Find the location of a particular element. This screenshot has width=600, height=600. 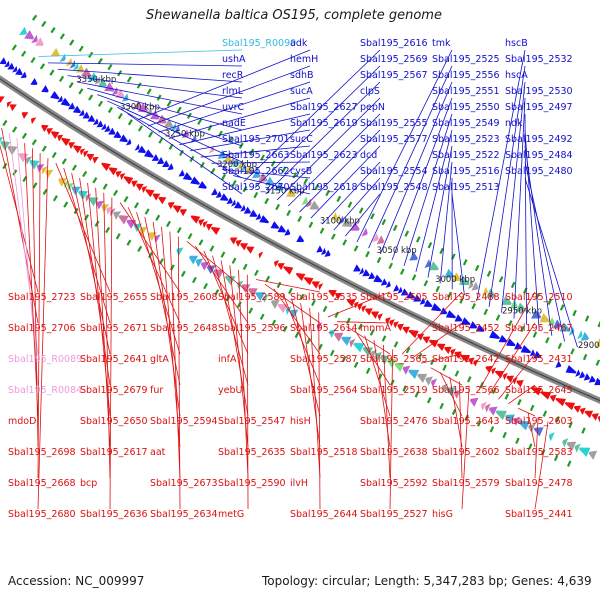

gene-label: bcp is located at coordinates (88, 483).